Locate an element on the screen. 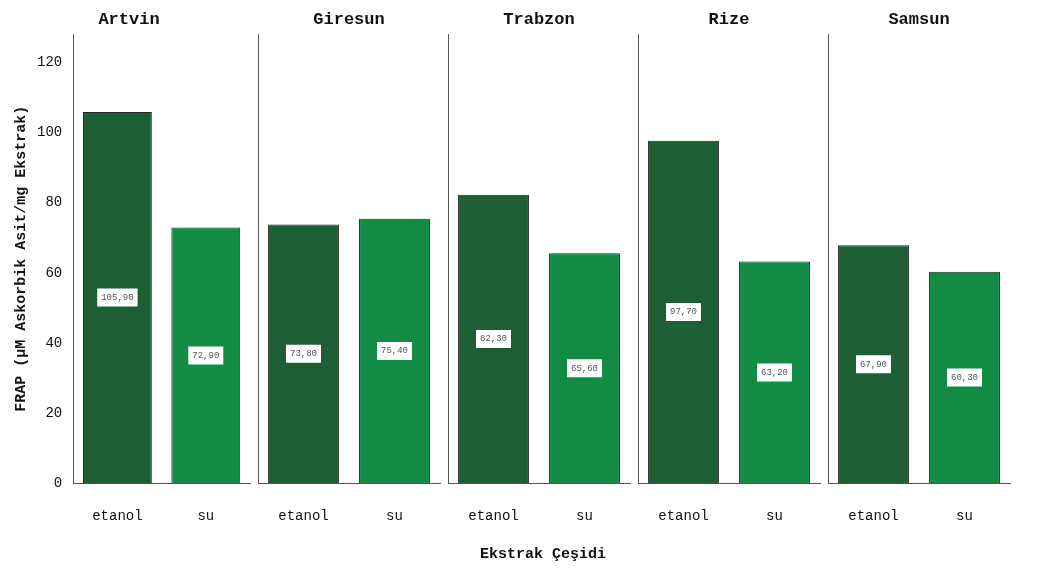  y-tick-label: 40 is located at coordinates (54, 342).